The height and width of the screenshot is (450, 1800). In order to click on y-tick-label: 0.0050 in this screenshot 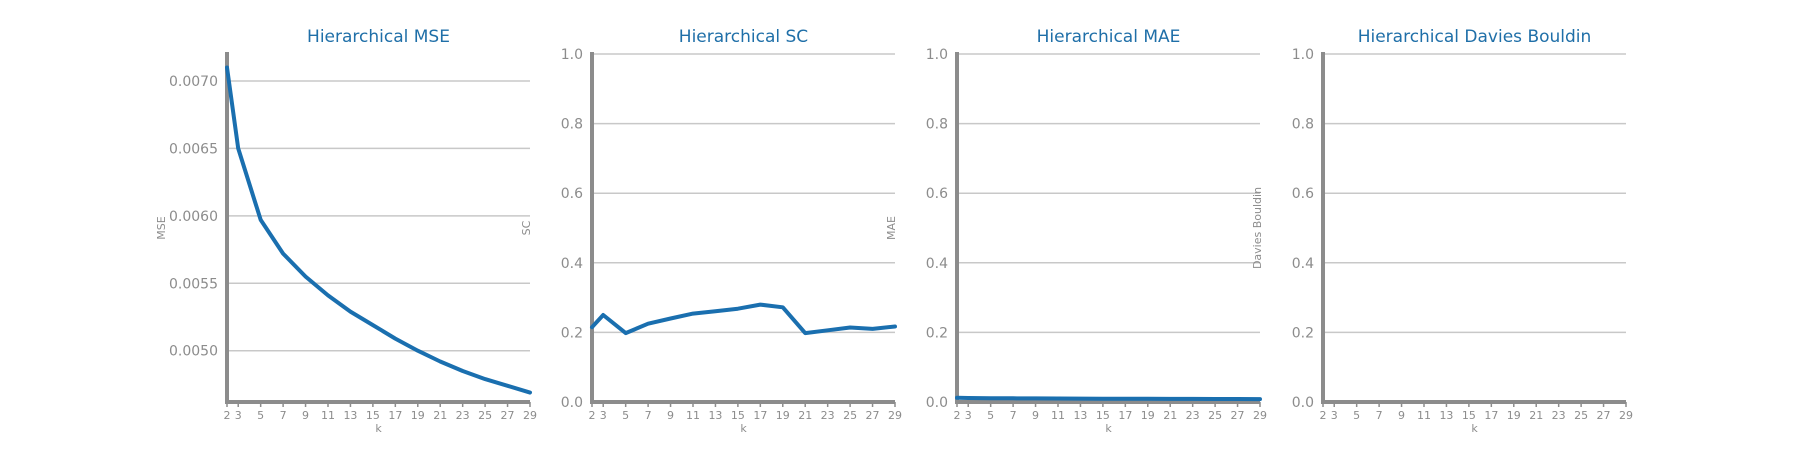, I will do `click(193, 352)`.